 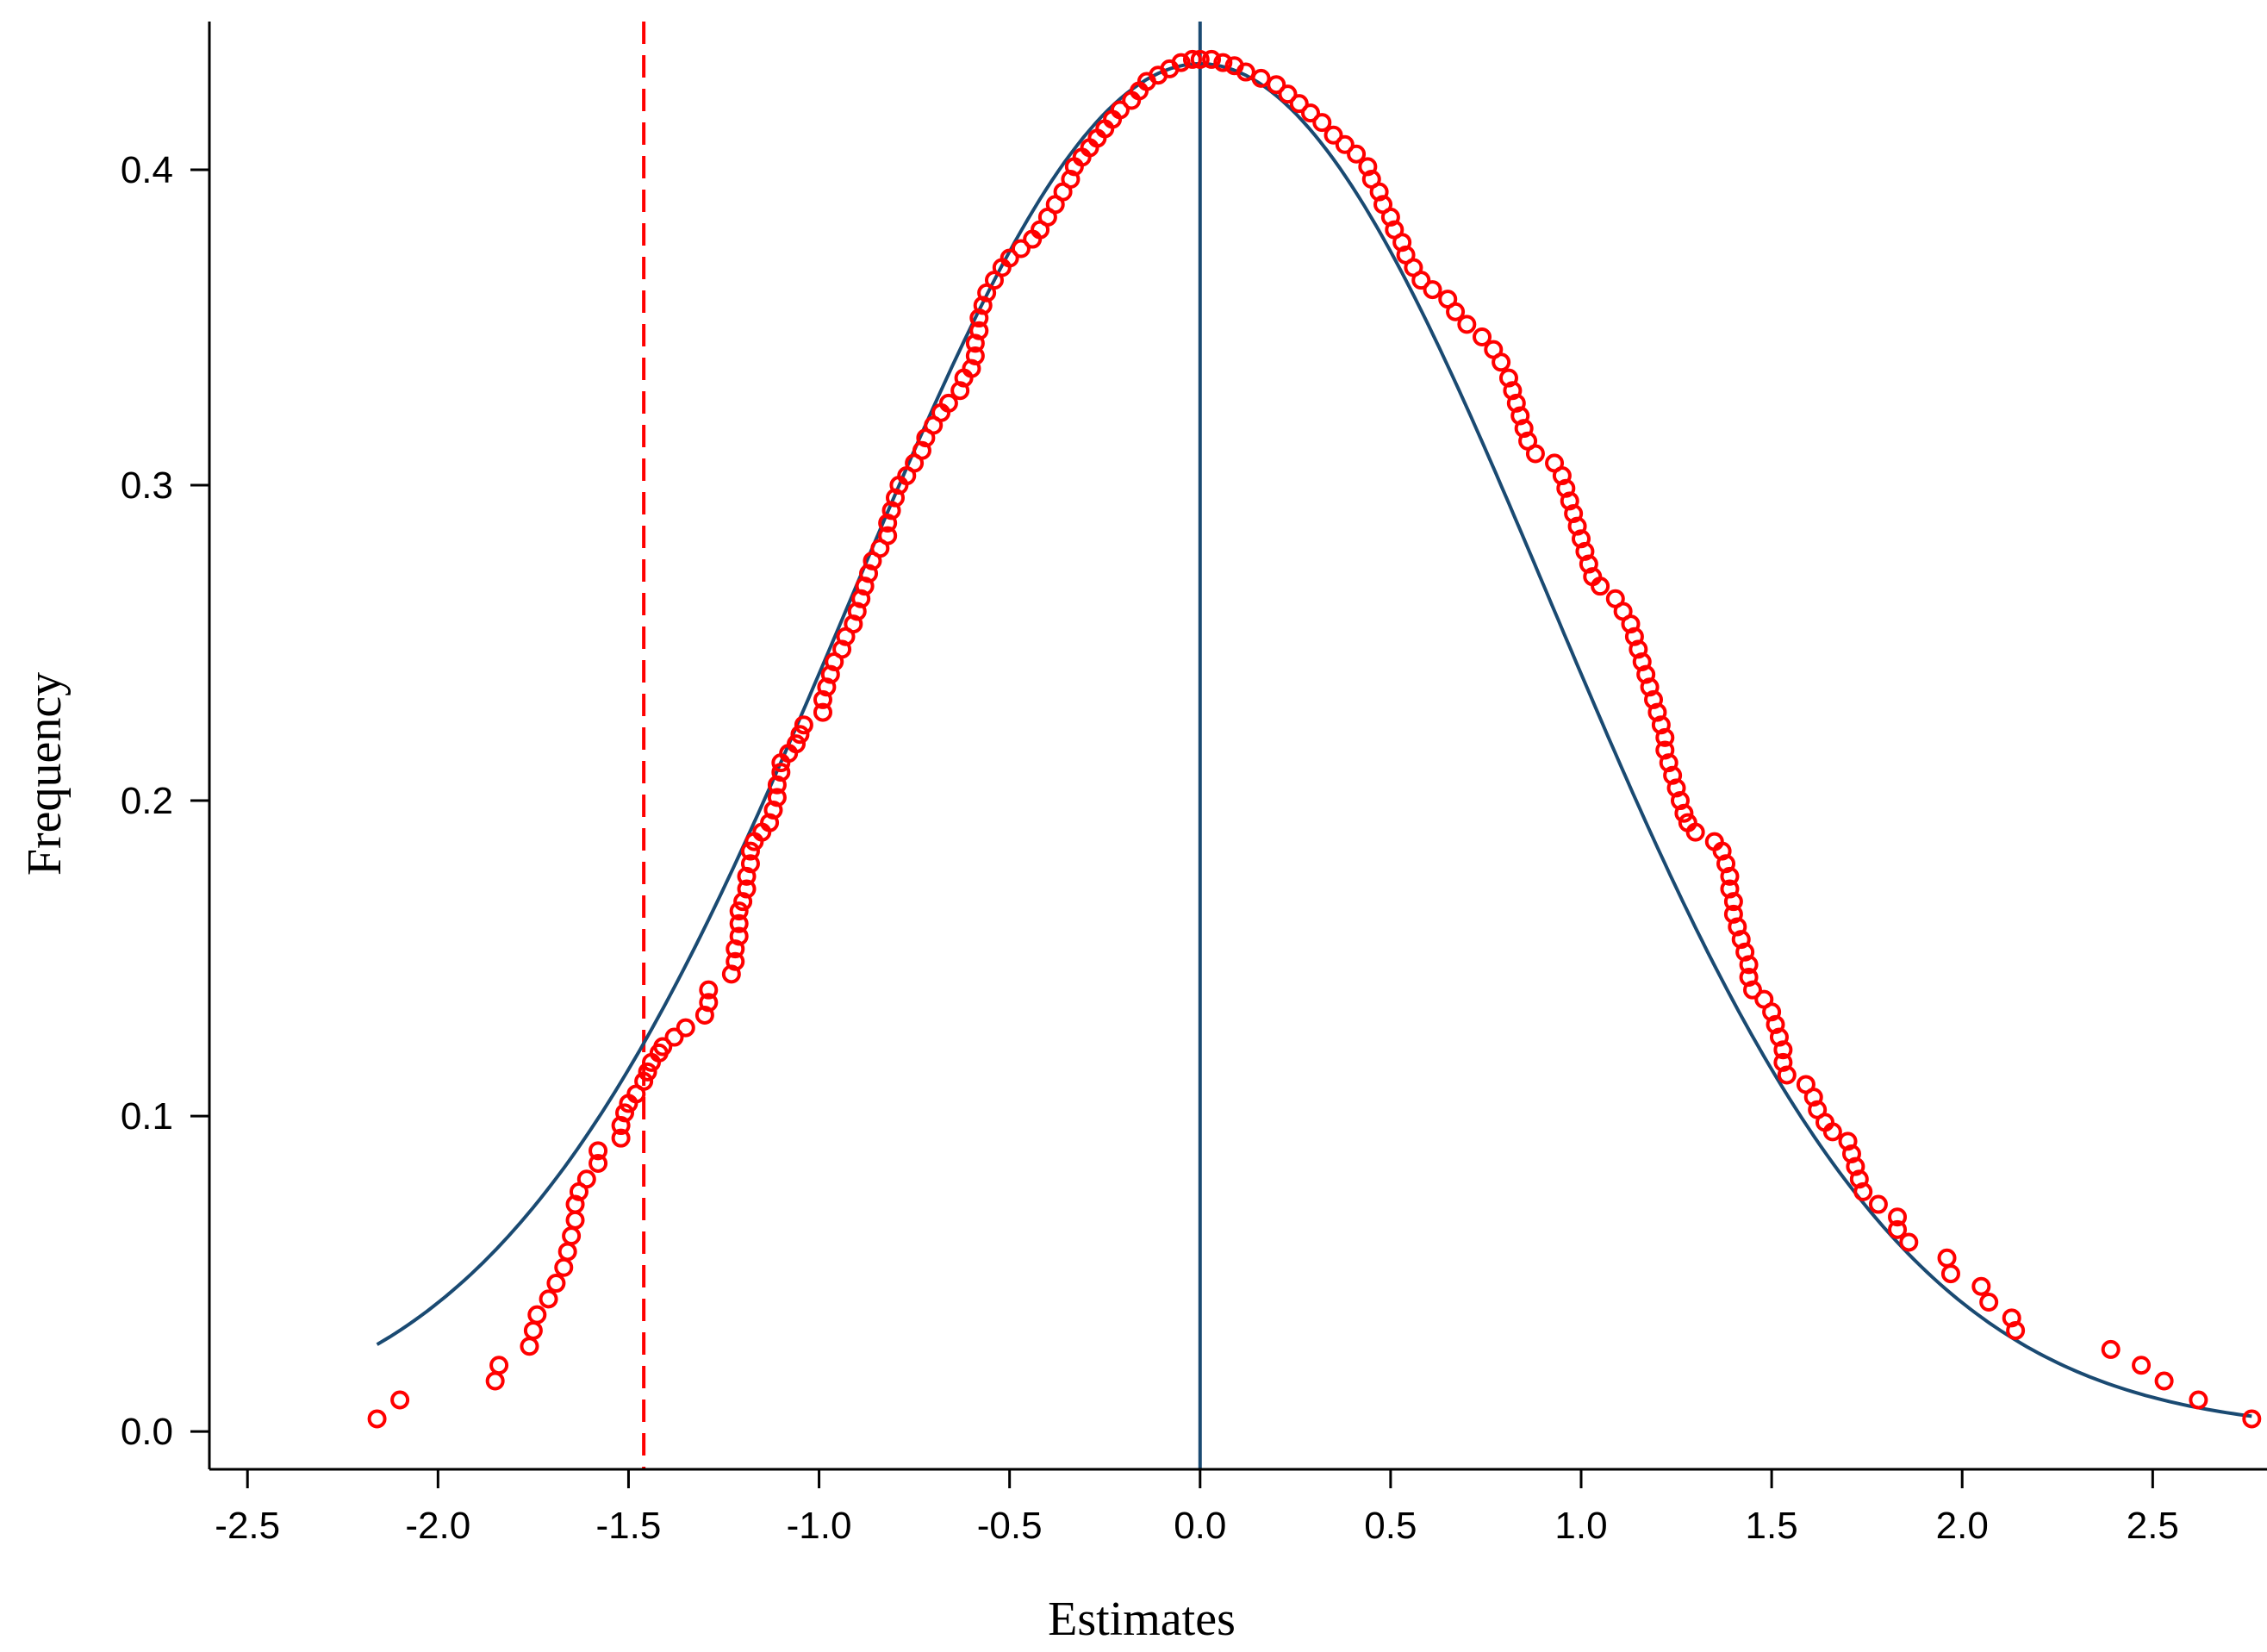 I want to click on x-axis-title: Estimates, so click(x=1142, y=1619).